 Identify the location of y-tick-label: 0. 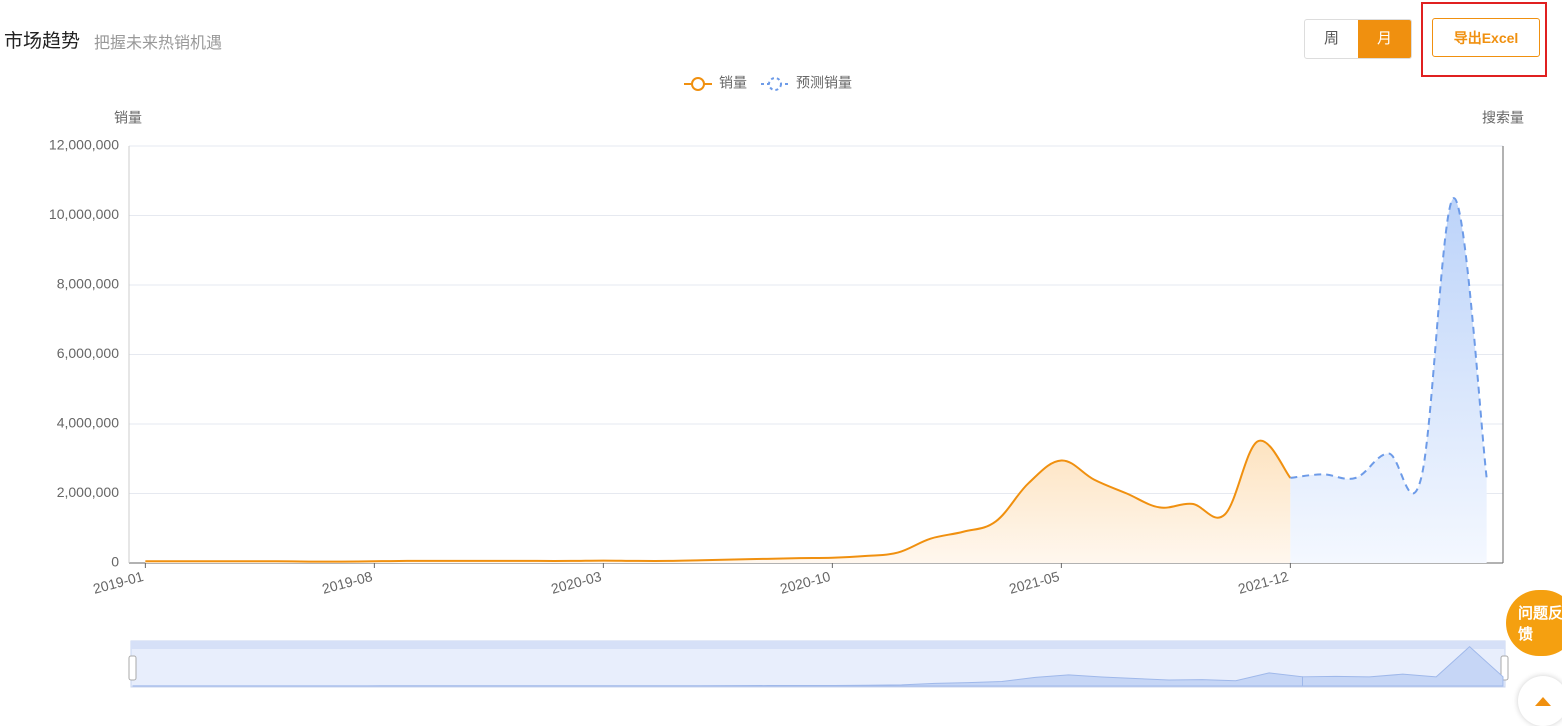
(115, 562).